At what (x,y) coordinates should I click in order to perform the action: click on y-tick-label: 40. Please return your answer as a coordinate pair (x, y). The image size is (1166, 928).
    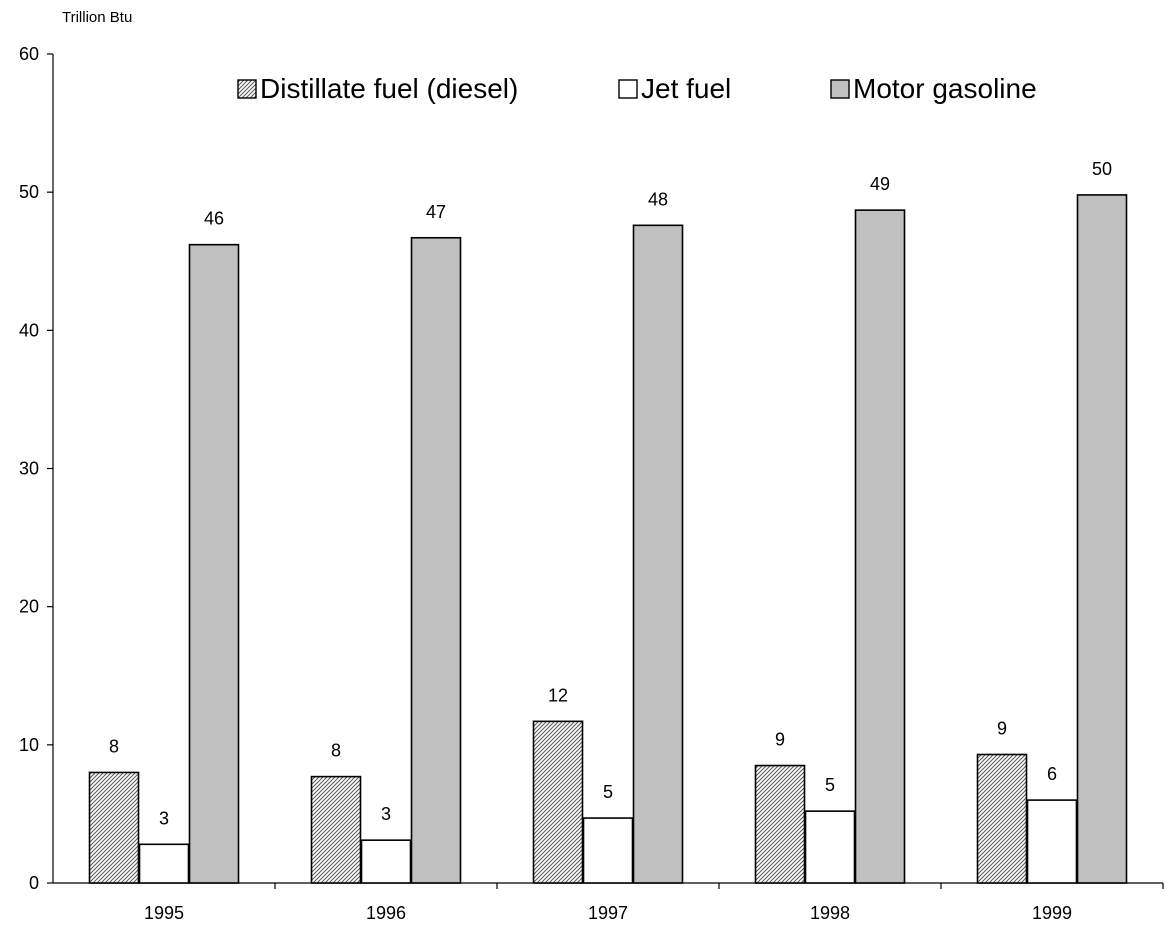
    Looking at the image, I should click on (29, 330).